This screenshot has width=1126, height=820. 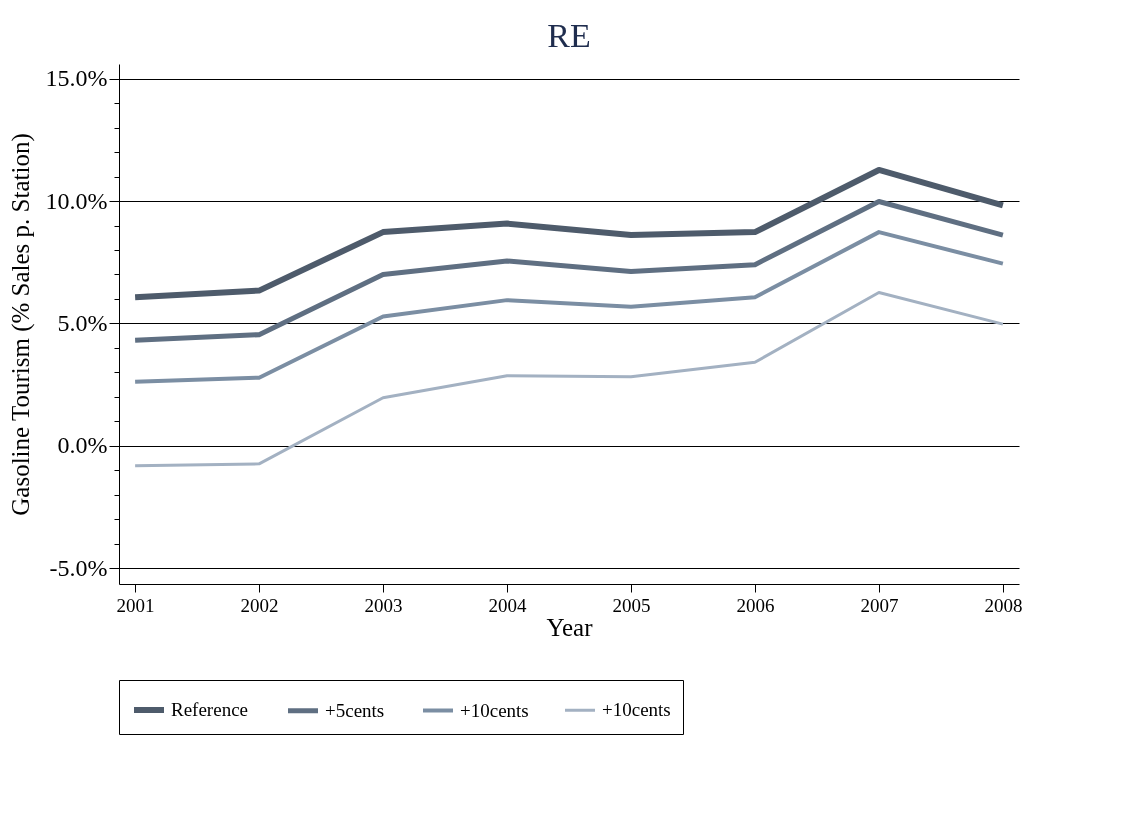 What do you see at coordinates (135, 605) in the screenshot?
I see `x-tick-label: 2001` at bounding box center [135, 605].